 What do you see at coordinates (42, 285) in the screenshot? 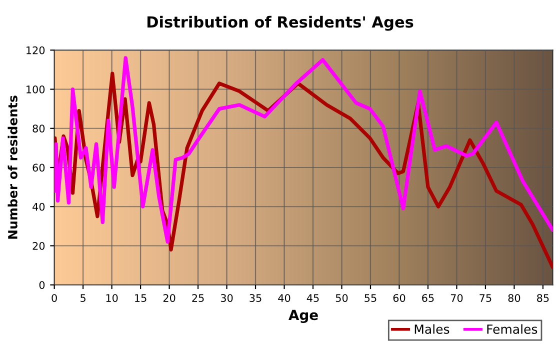
I see `y-tick-label: 0` at bounding box center [42, 285].